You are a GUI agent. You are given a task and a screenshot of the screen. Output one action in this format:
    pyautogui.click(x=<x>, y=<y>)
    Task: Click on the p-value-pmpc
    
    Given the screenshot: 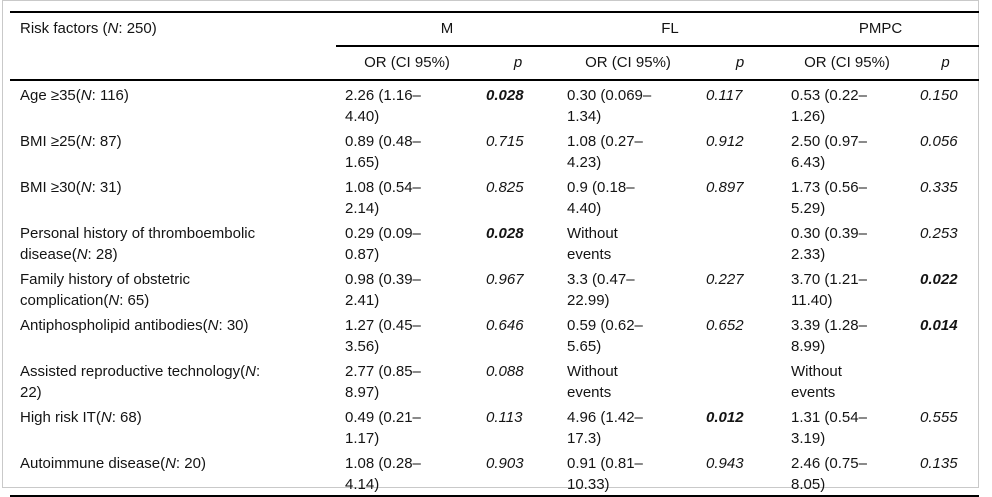 What is the action you would take?
    pyautogui.click(x=945, y=380)
    